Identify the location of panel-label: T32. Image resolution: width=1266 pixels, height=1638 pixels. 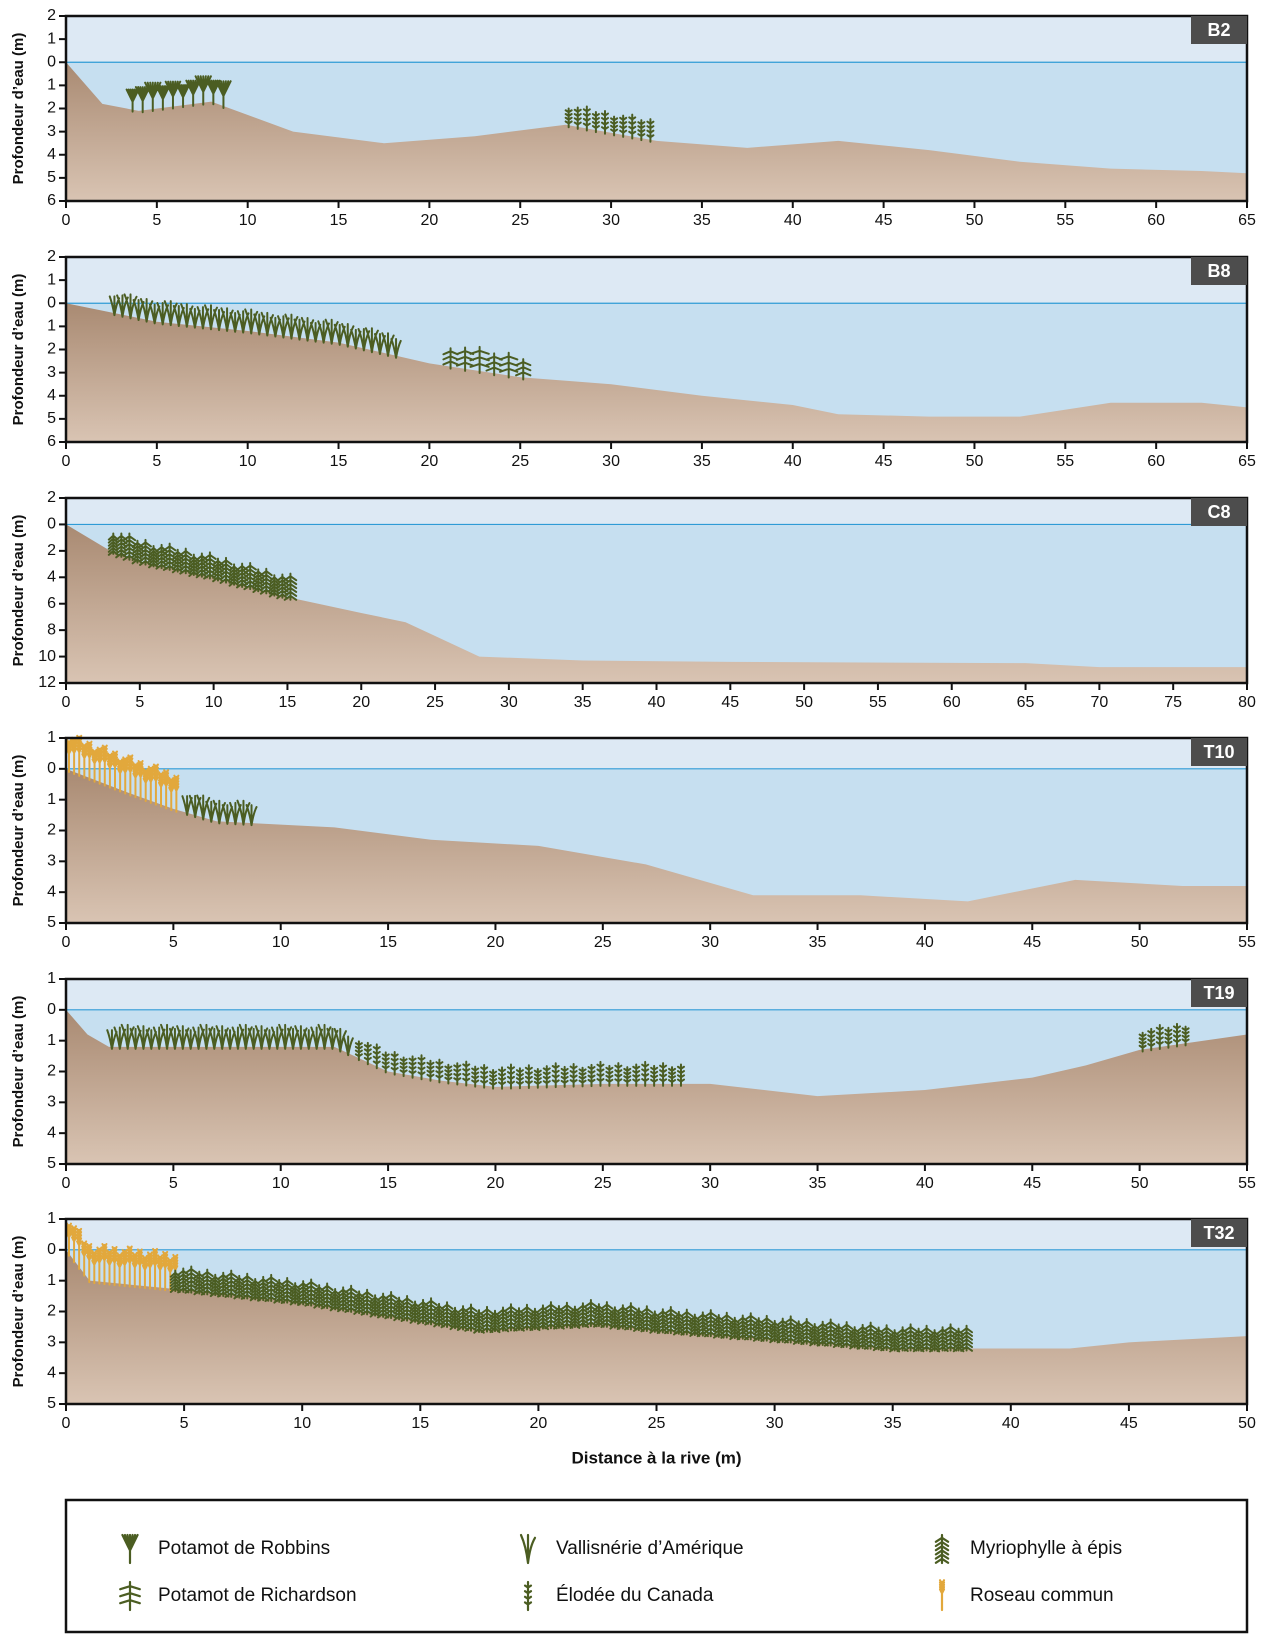
(1218, 1233).